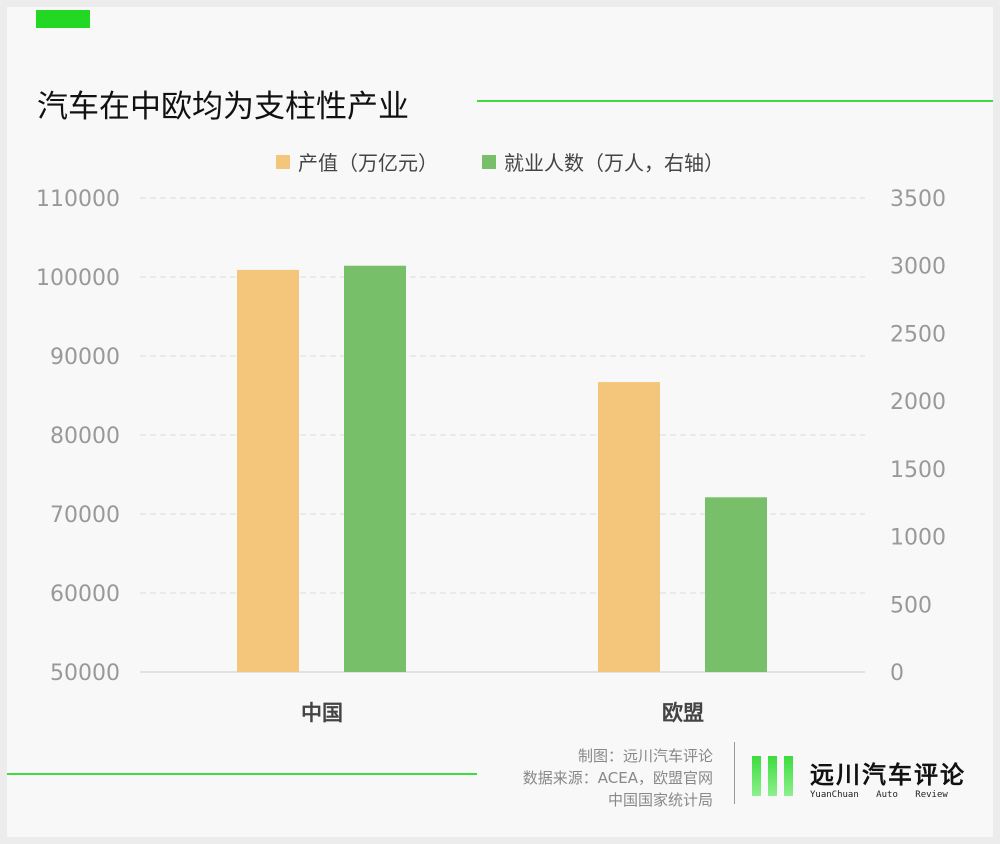  What do you see at coordinates (683, 713) in the screenshot?
I see `category-label: 欧盟` at bounding box center [683, 713].